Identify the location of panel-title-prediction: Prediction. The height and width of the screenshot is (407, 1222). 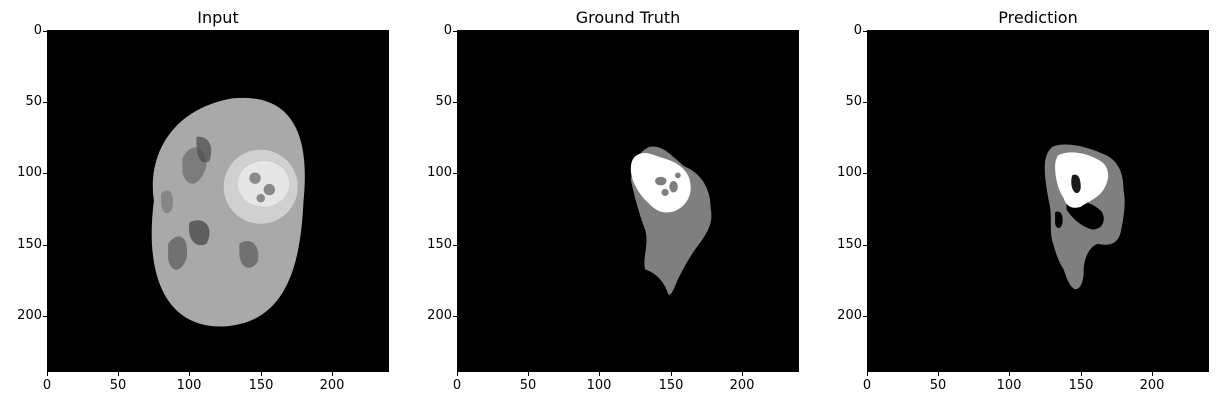
(1038, 17).